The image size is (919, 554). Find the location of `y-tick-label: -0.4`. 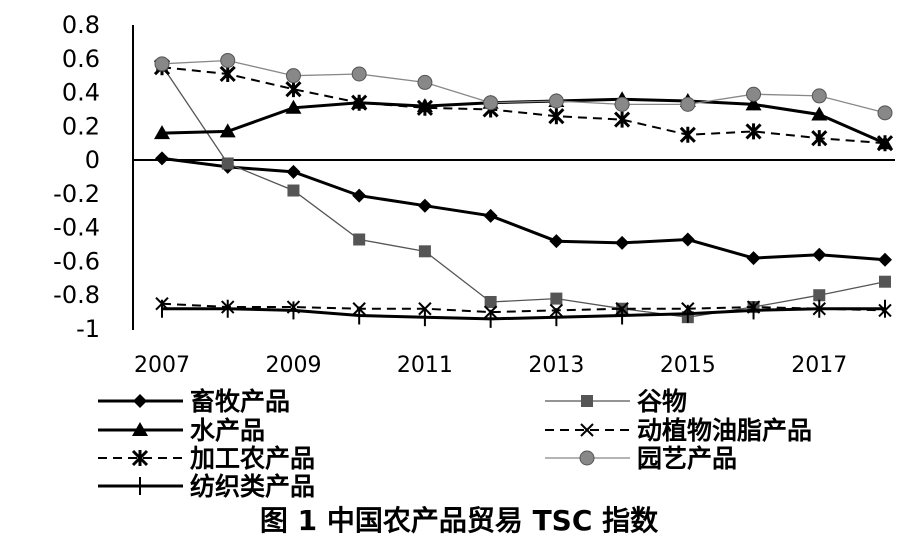

y-tick-label: -0.4 is located at coordinates (76, 228).